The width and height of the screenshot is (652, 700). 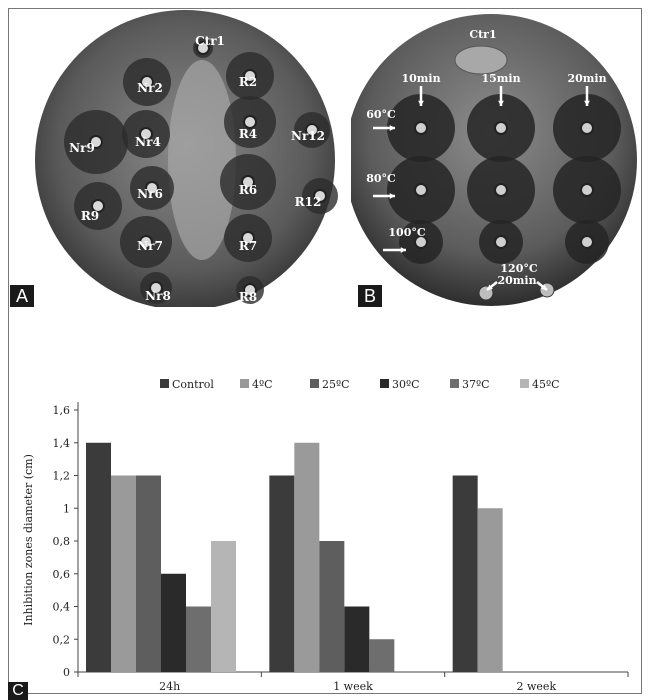 What do you see at coordinates (357, 639) in the screenshot?
I see `bar-30ºC-1 week` at bounding box center [357, 639].